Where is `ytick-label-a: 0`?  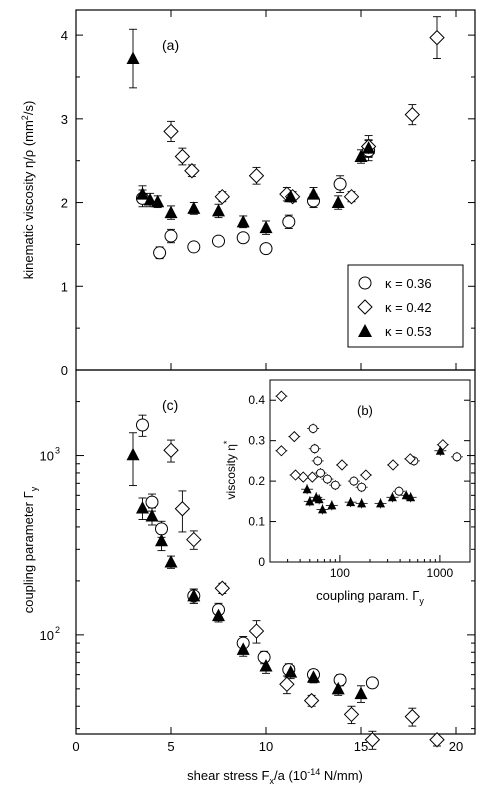 ytick-label-a: 0 is located at coordinates (64, 370).